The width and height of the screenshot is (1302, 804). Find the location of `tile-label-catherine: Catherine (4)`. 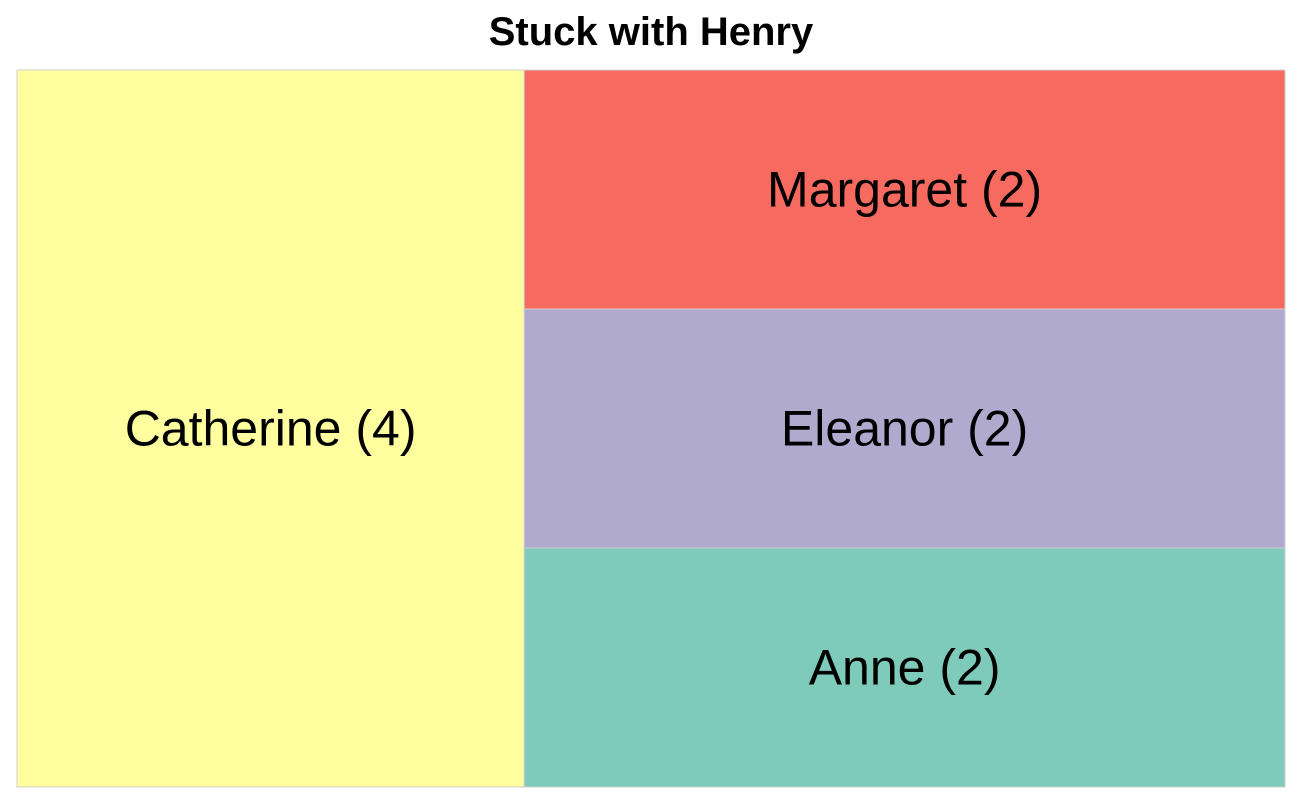

tile-label-catherine: Catherine (4) is located at coordinates (271, 429).